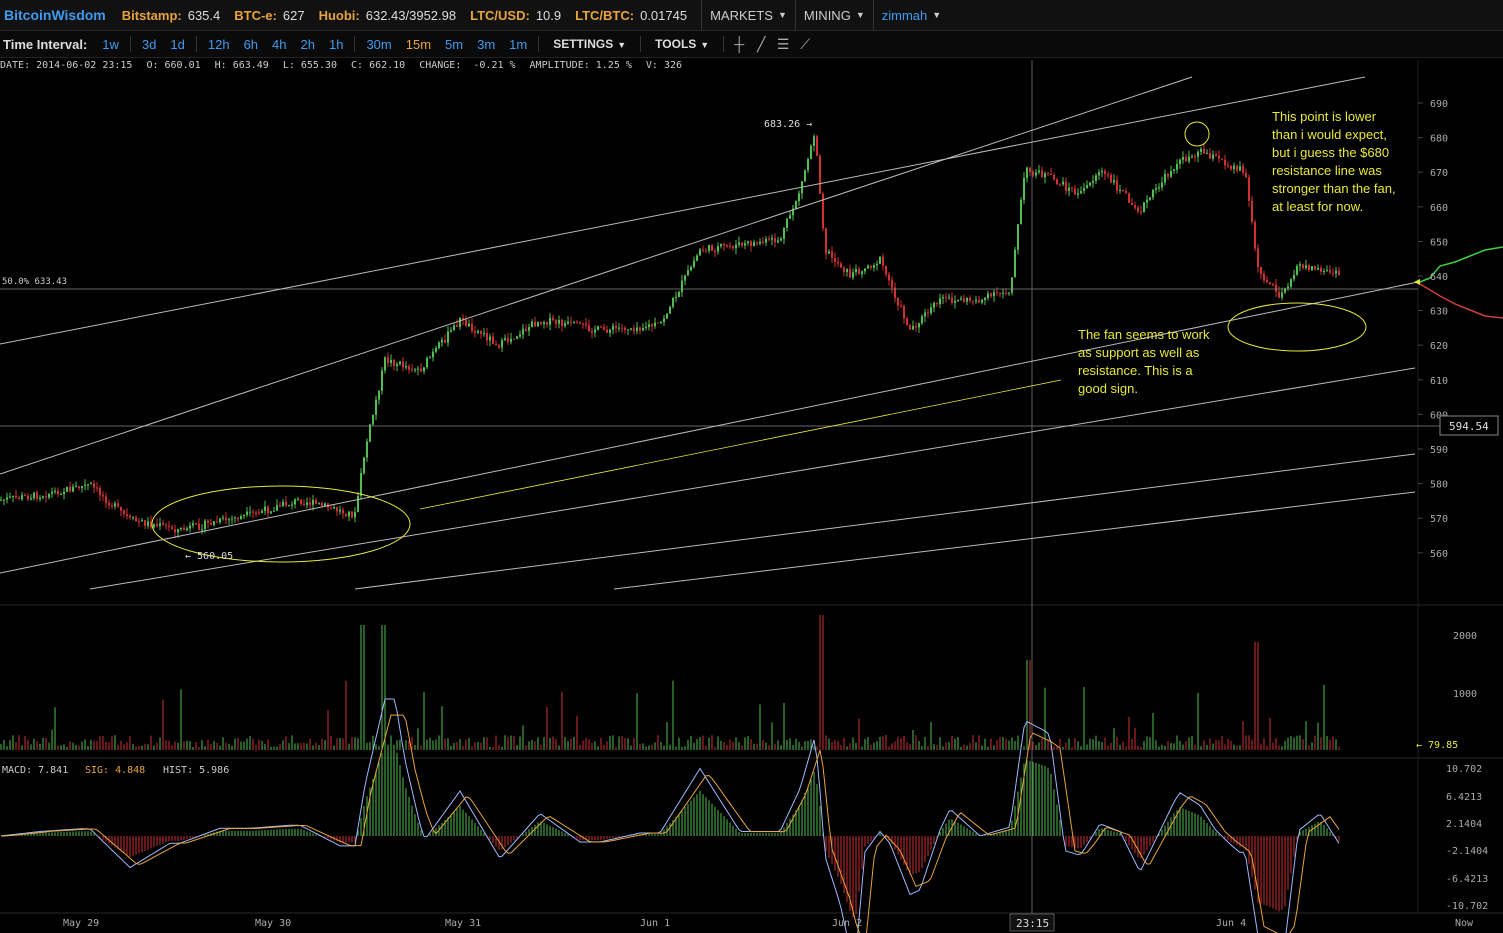 This screenshot has height=933, width=1503. I want to click on interval-5m: 5m, so click(454, 44).